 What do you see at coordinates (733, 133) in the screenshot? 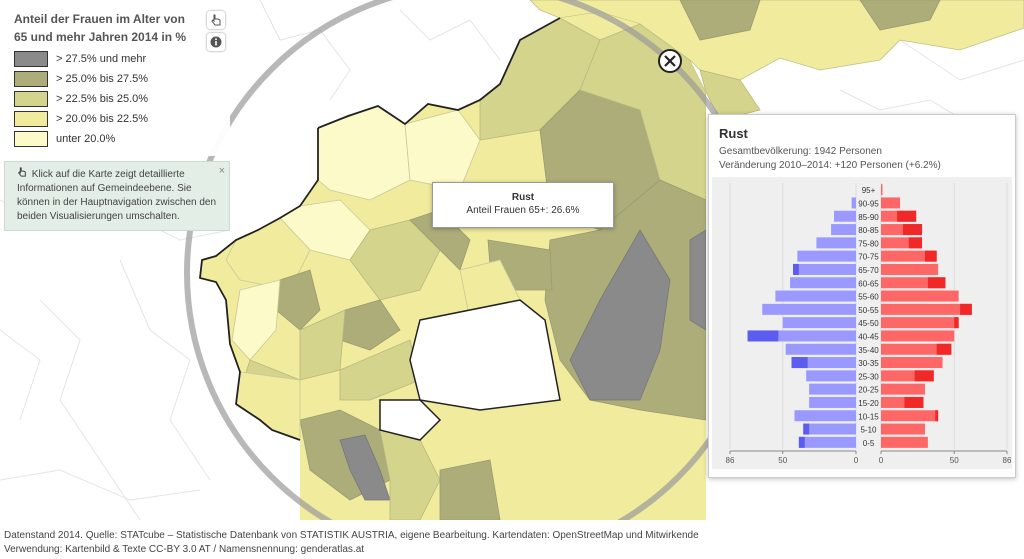
I see `panel-title: Rust` at bounding box center [733, 133].